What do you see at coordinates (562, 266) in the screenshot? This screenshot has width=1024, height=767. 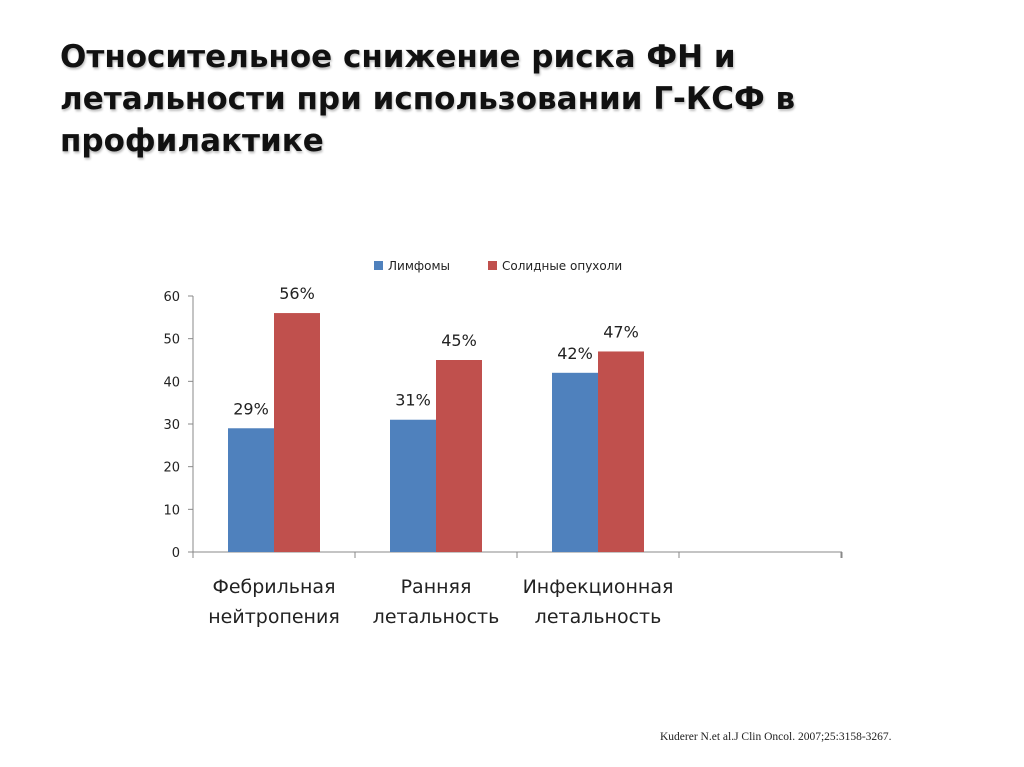 I see `legend-label: Солидные опухоли` at bounding box center [562, 266].